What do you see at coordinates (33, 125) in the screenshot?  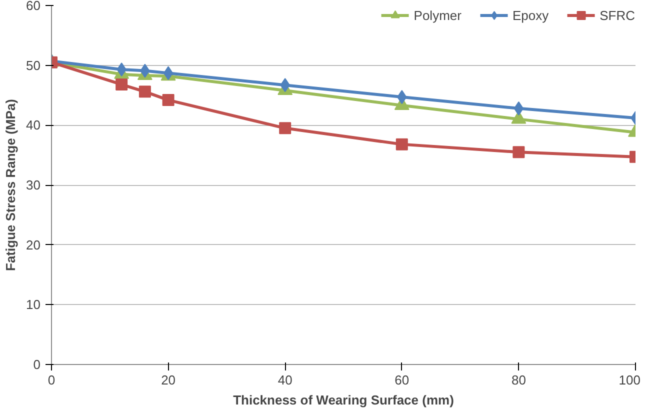 I see `y-tick-label: 40` at bounding box center [33, 125].